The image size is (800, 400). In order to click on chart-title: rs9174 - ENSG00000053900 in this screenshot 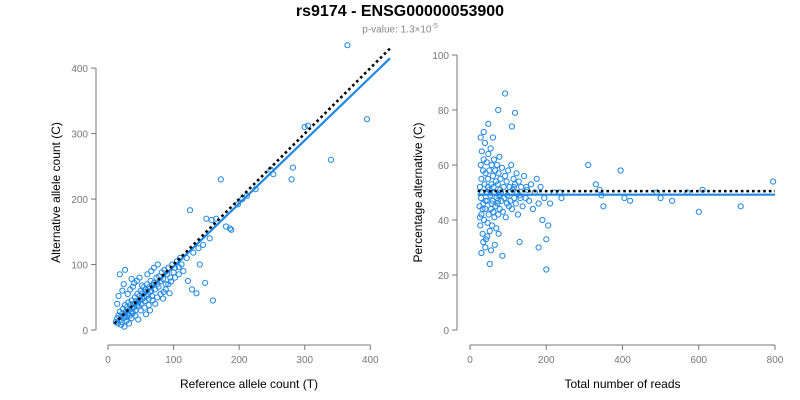, I will do `click(400, 11)`.